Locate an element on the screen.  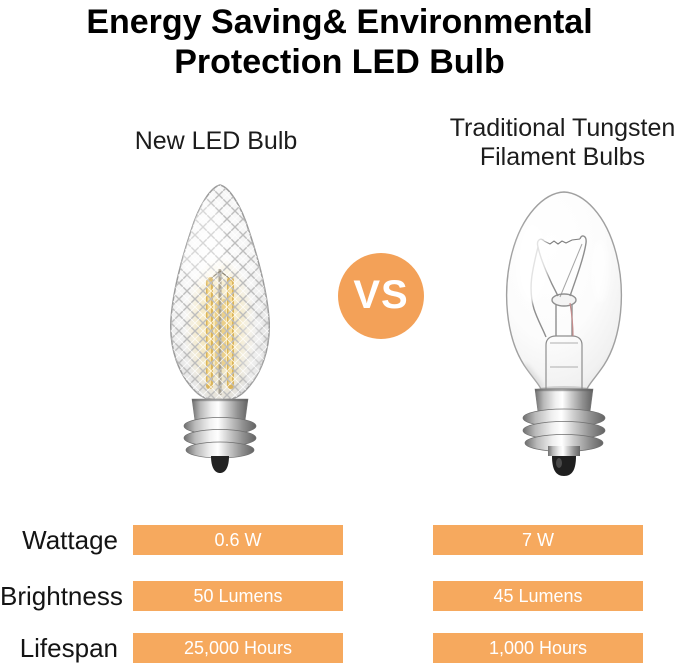
traditional-wattage-value: 7 W is located at coordinates (538, 540).